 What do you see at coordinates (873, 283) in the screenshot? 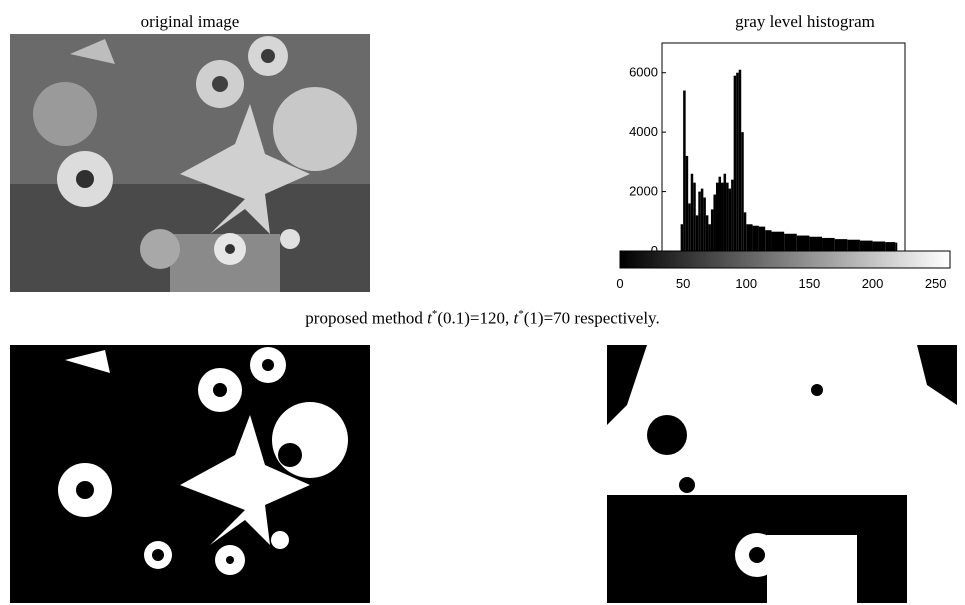
I see `x-tick-label: 200` at bounding box center [873, 283].